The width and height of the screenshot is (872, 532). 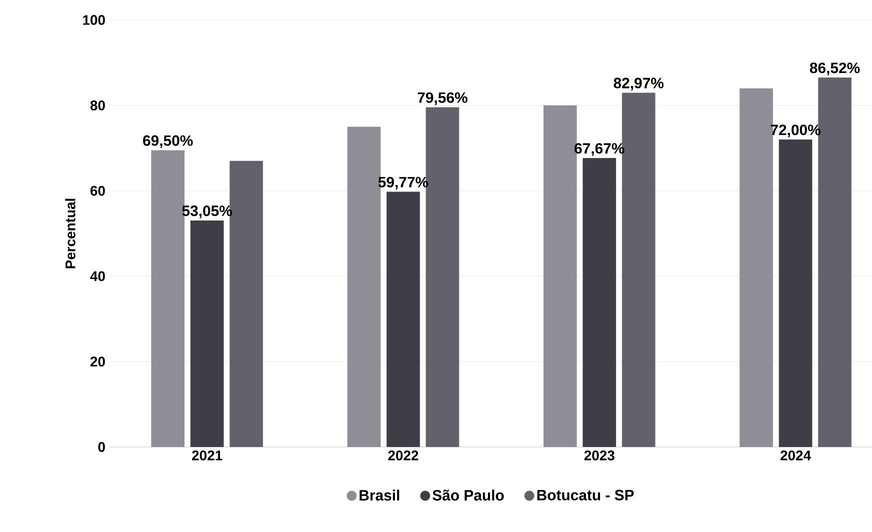 I want to click on x-tick-label: 2021, so click(x=207, y=455).